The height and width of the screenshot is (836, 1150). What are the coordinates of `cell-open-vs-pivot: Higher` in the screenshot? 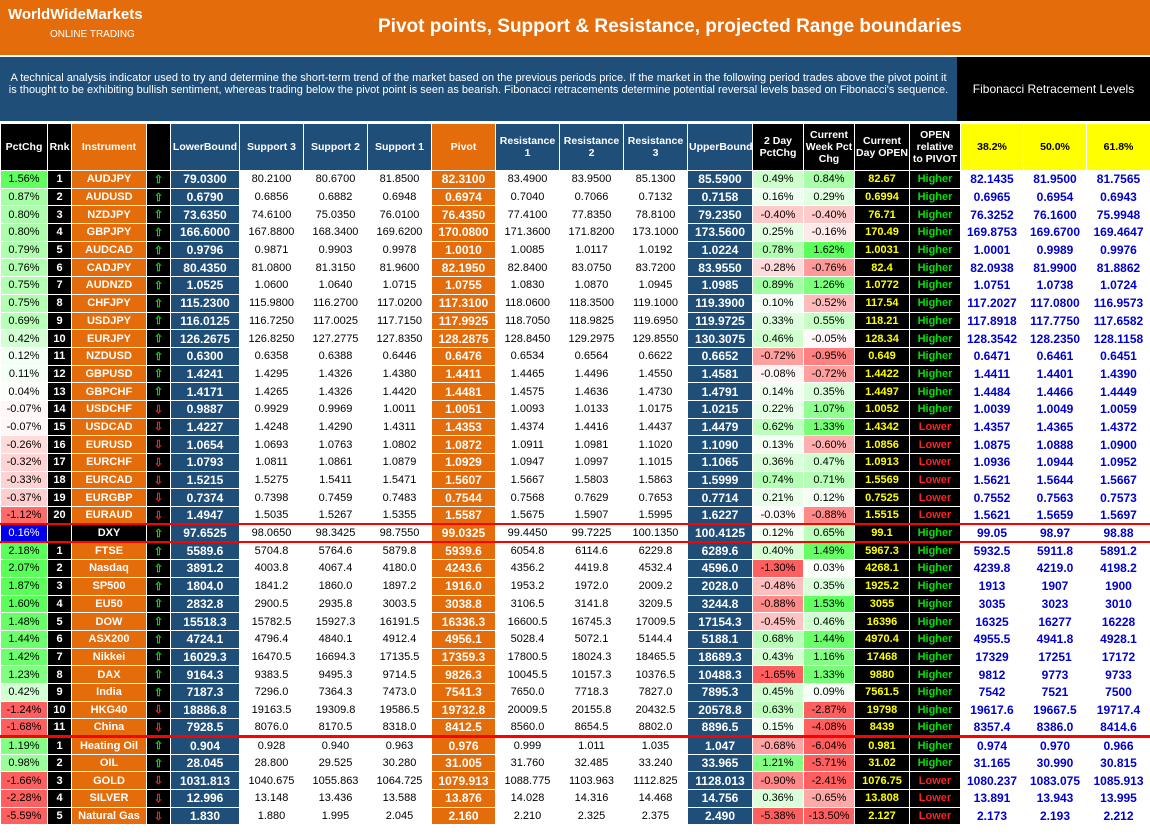 It's located at (935, 692).